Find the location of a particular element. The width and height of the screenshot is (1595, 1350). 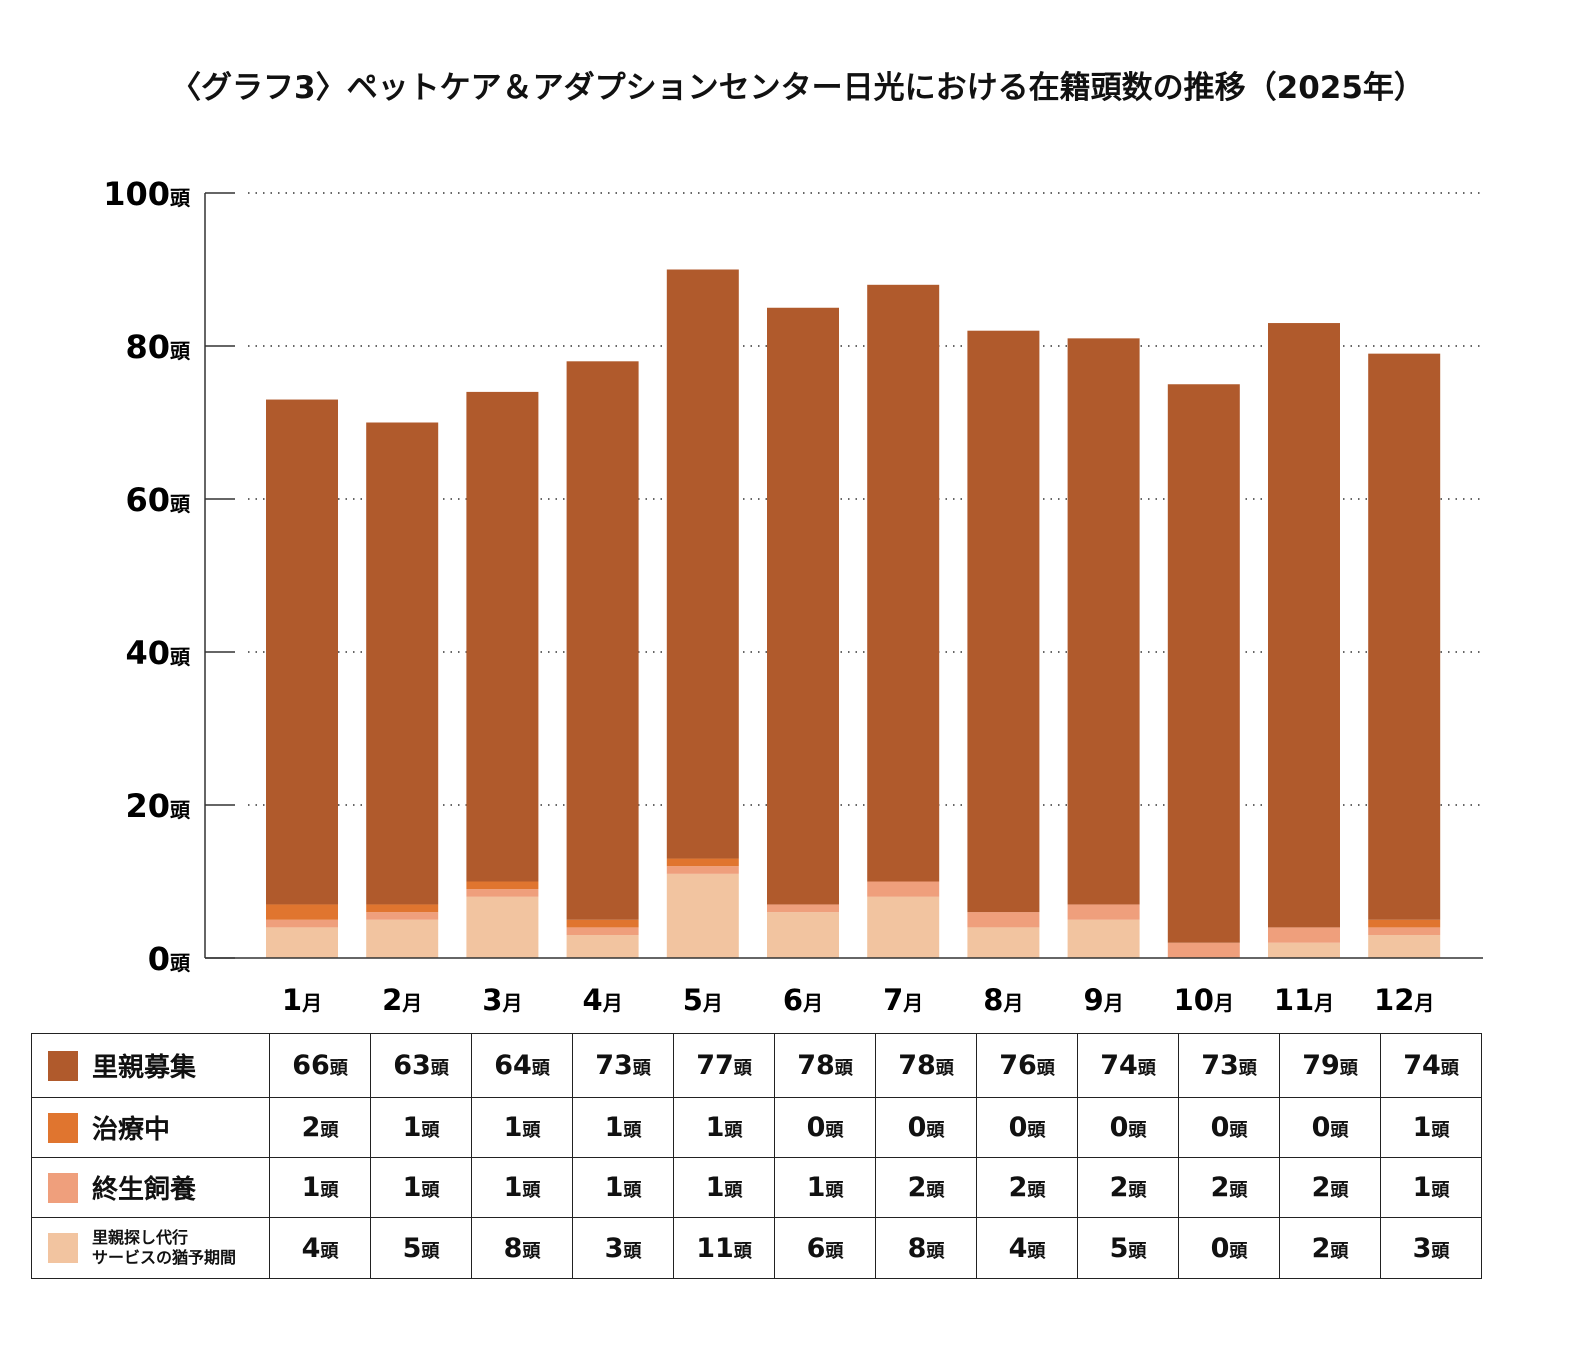

x-tick-label: 7月 is located at coordinates (903, 1000).